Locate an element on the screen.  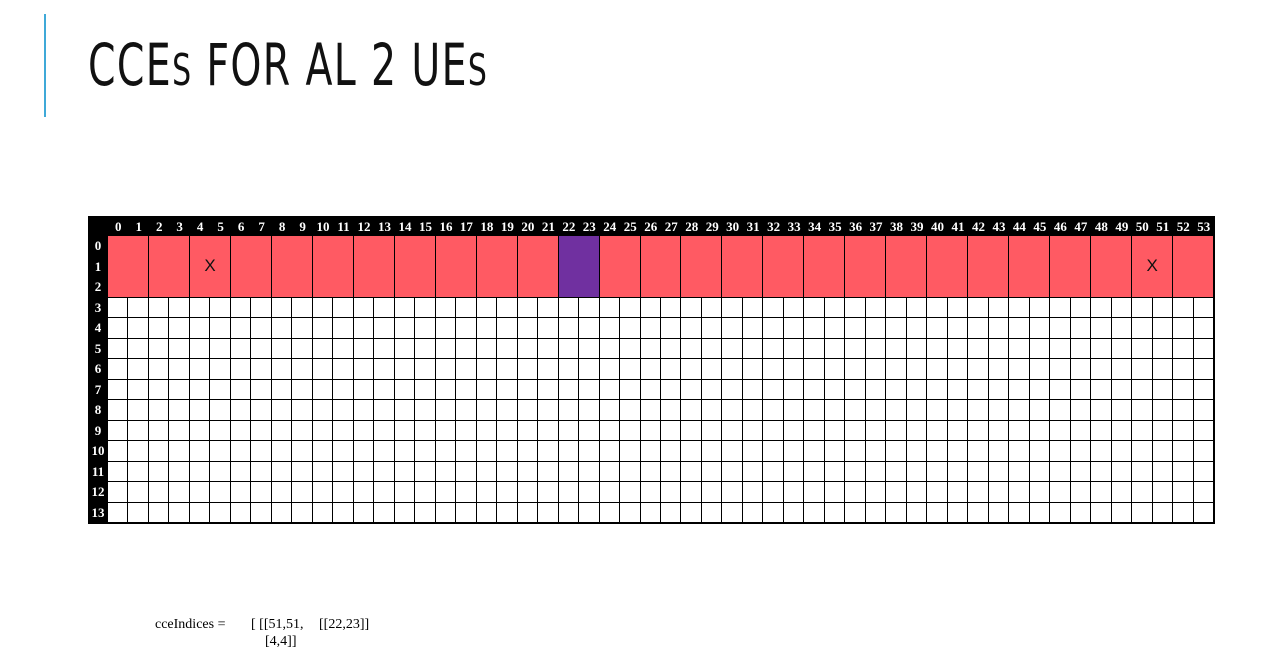
selection-mark: X is located at coordinates (210, 265).